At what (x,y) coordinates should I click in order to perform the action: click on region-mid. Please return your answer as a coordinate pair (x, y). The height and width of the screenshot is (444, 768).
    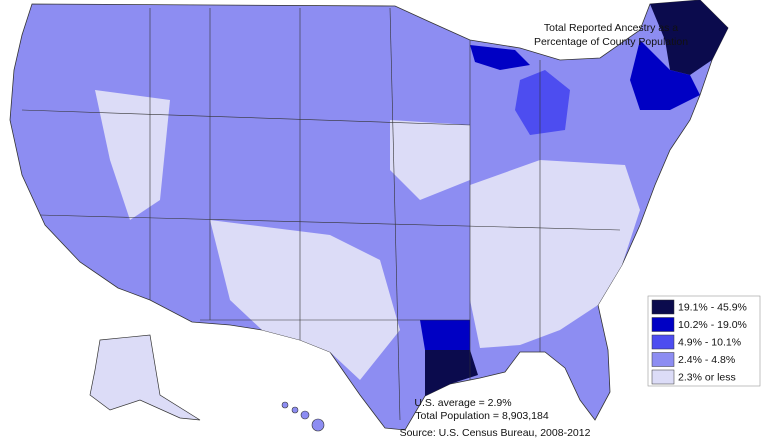
    Looking at the image, I should click on (665, 75).